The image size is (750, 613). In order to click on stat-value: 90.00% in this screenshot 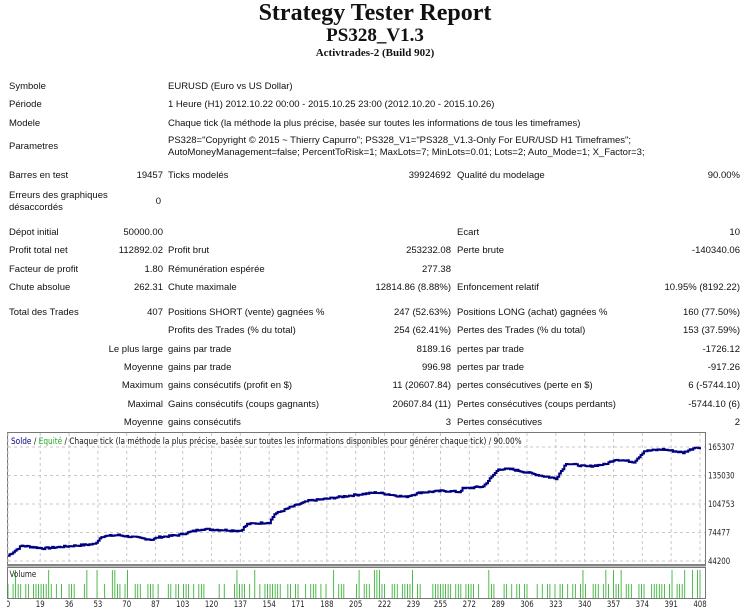, I will do `click(723, 175)`.